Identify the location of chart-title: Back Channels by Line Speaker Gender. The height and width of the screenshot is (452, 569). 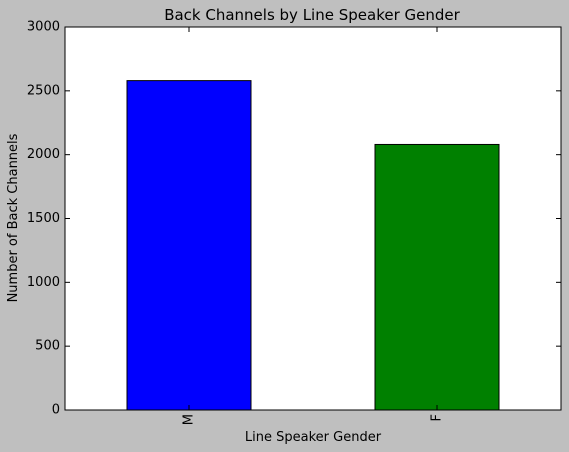
(312, 15).